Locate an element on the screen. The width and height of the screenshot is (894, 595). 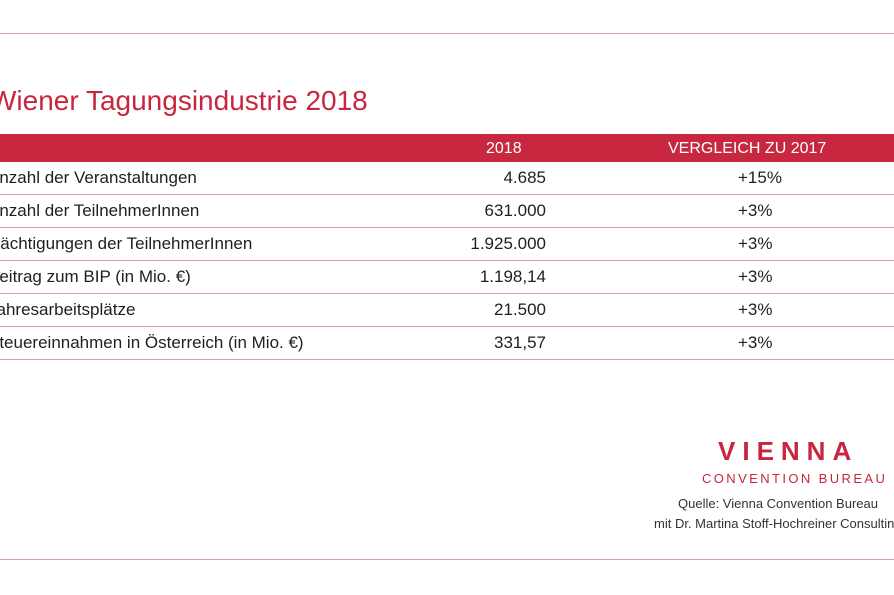
top-divider is located at coordinates (447, 33).